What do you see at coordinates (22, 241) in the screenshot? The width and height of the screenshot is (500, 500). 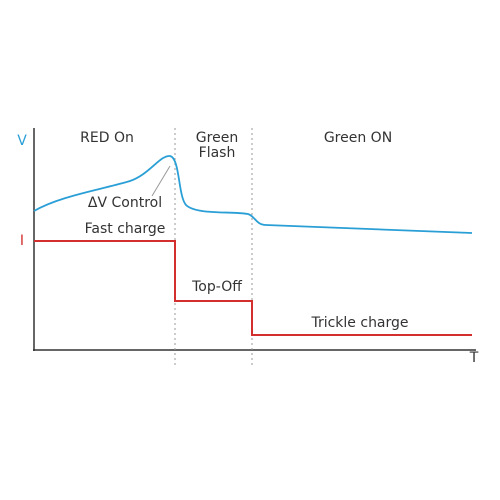 I see `i-label: I` at bounding box center [22, 241].